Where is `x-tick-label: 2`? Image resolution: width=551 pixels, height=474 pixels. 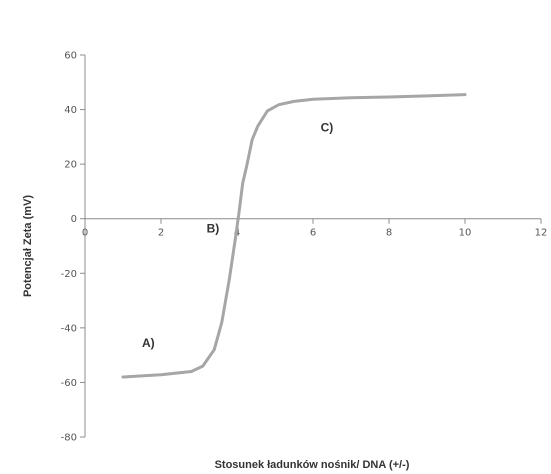
x-tick-label: 2 is located at coordinates (161, 233).